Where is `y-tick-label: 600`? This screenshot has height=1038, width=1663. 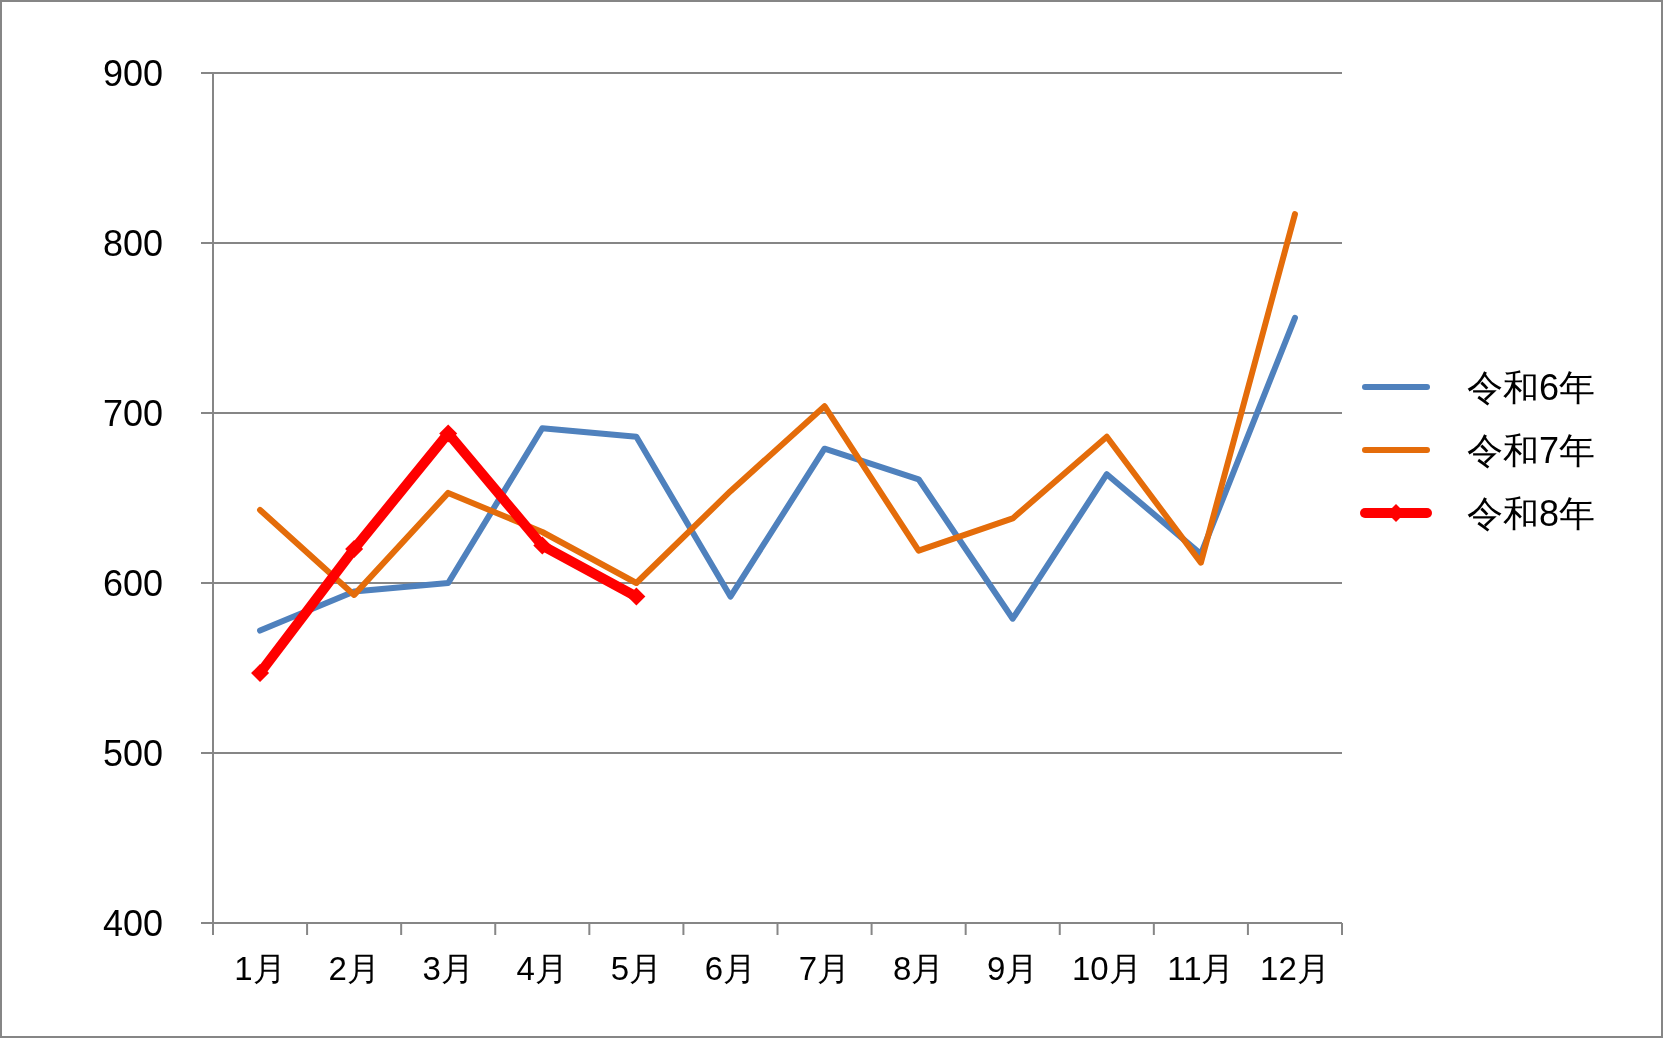
y-tick-label: 600 is located at coordinates (132, 583).